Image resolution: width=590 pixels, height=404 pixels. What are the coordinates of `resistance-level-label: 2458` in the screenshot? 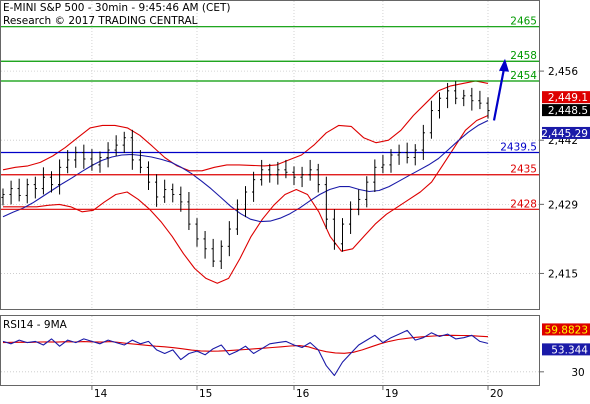 It's located at (523, 56).